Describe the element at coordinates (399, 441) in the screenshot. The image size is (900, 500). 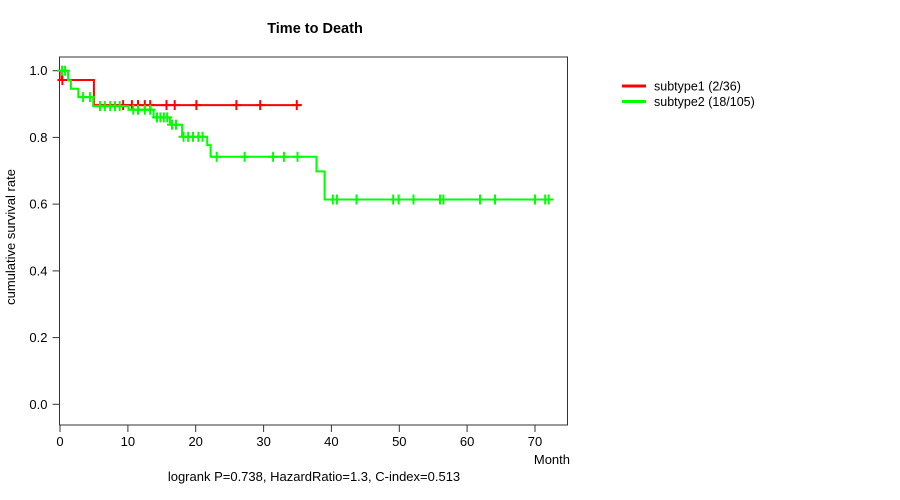
I see `x-tick-label: 50` at that location.